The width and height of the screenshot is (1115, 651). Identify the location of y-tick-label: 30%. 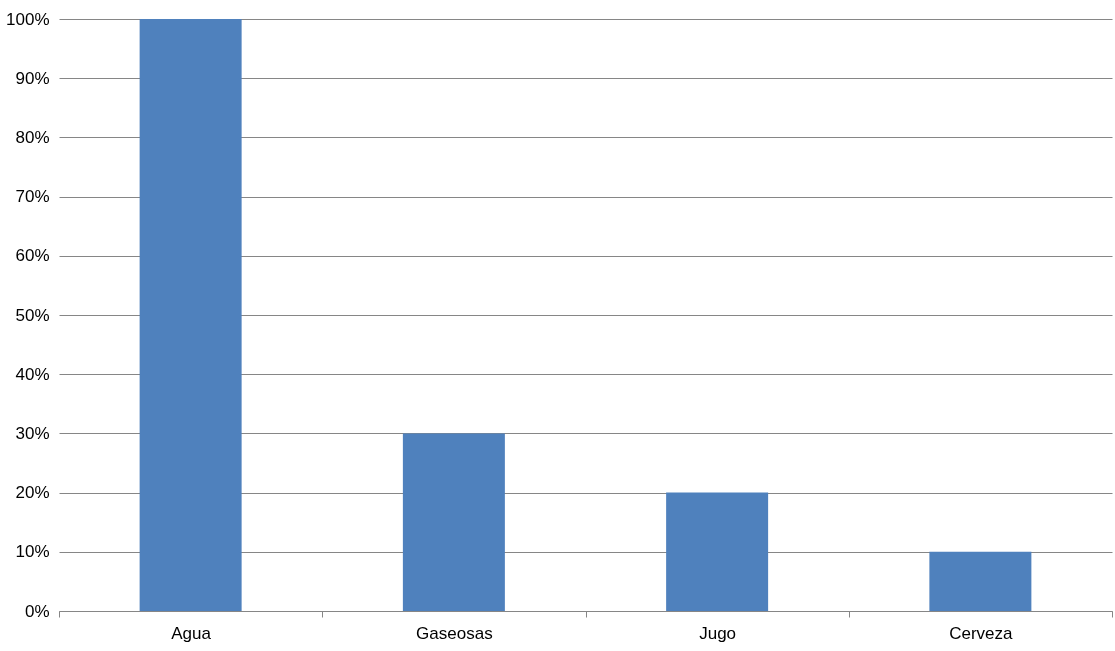
(32, 433).